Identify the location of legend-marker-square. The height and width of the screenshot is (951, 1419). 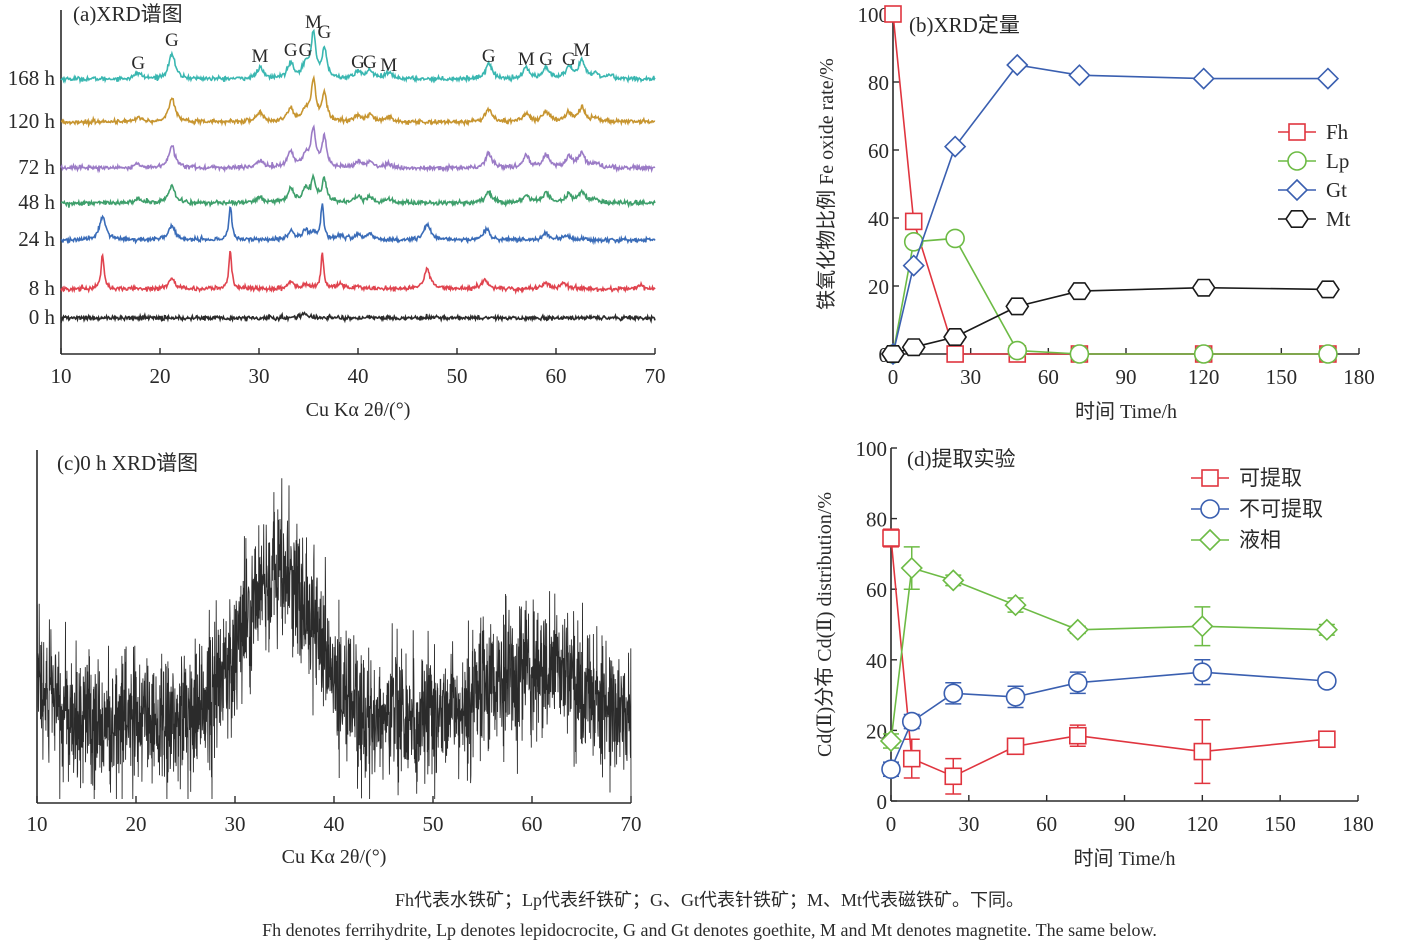
(1297, 132).